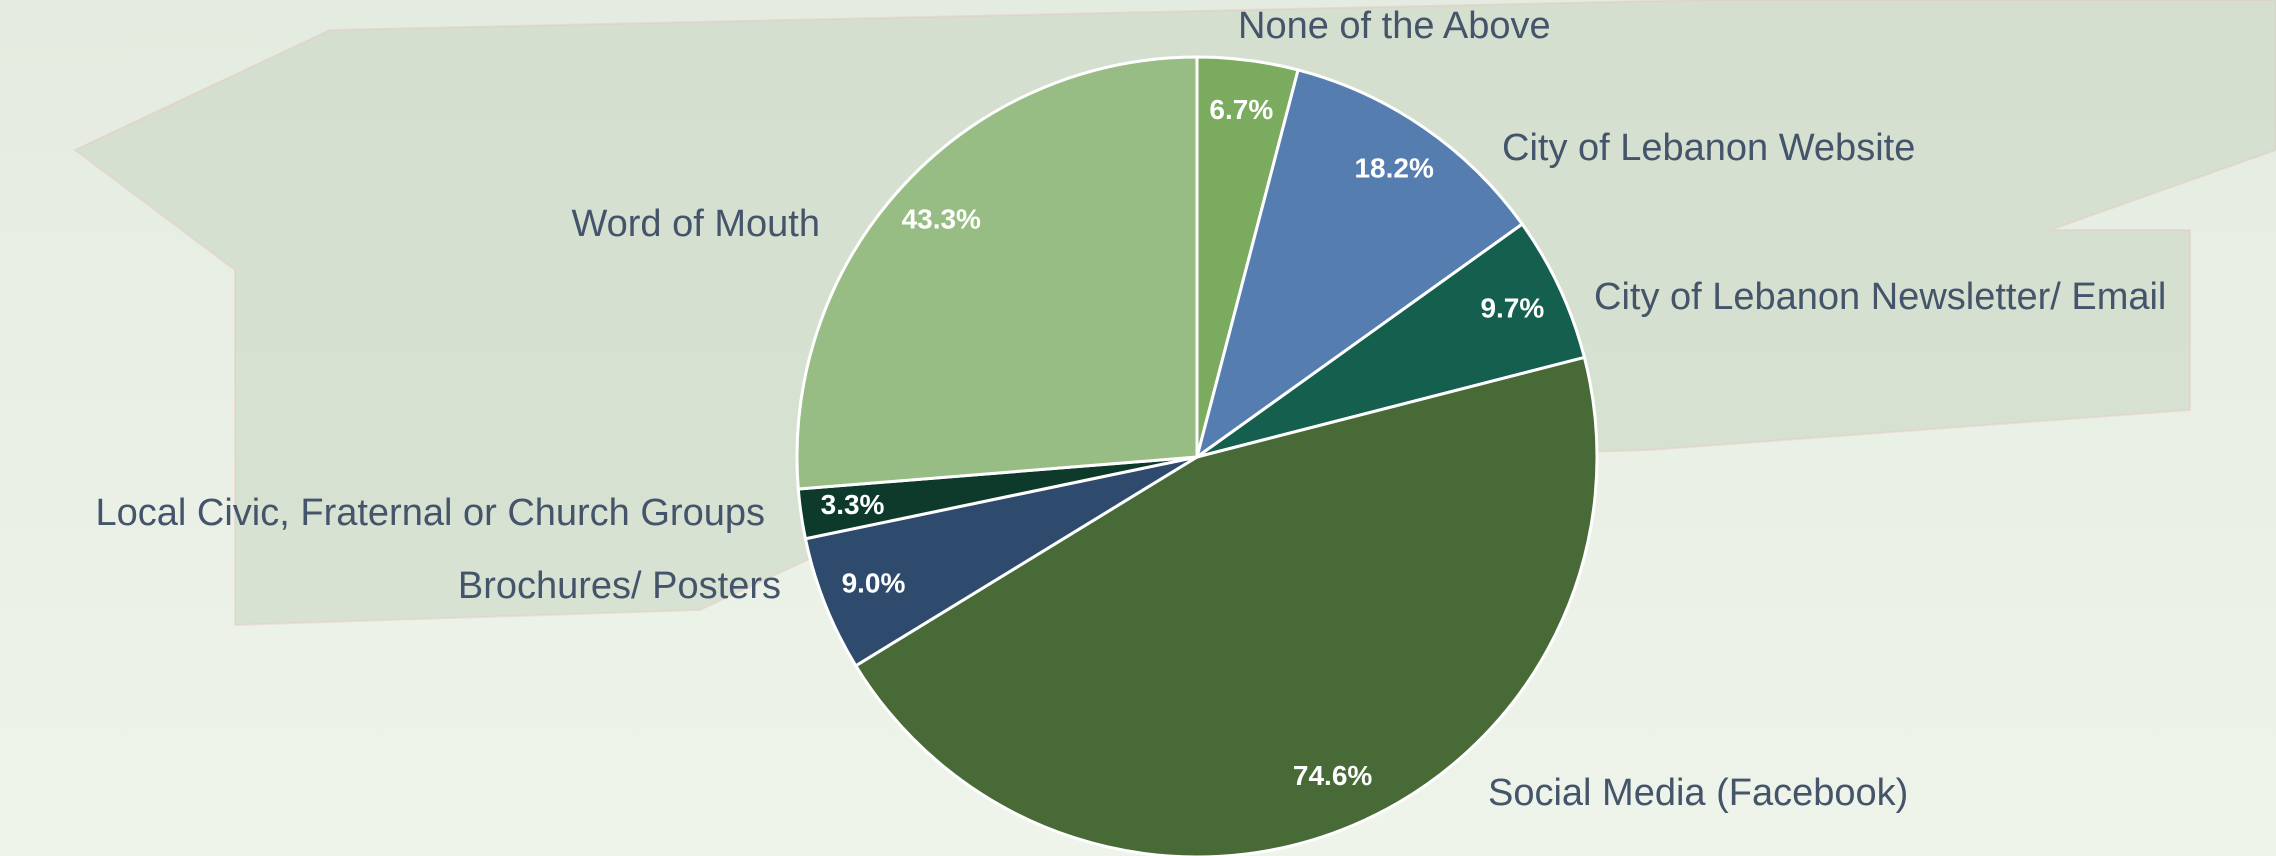  Describe the element at coordinates (853, 504) in the screenshot. I see `value-label: 3.3%` at that location.